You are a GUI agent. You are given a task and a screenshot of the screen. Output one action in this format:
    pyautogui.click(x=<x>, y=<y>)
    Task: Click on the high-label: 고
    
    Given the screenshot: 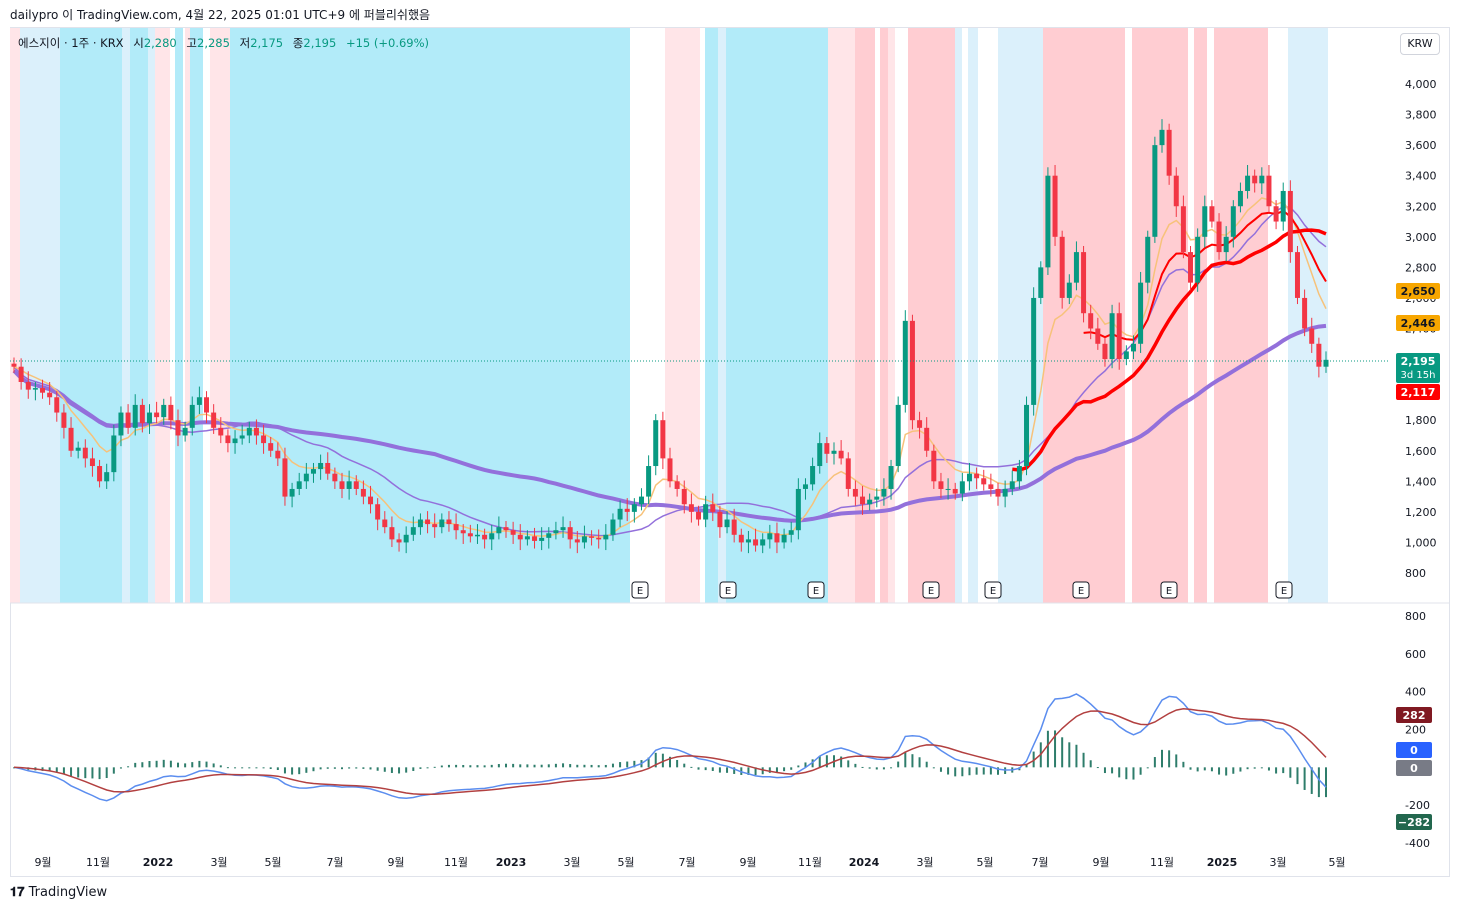 What is the action you would take?
    pyautogui.click(x=191, y=43)
    